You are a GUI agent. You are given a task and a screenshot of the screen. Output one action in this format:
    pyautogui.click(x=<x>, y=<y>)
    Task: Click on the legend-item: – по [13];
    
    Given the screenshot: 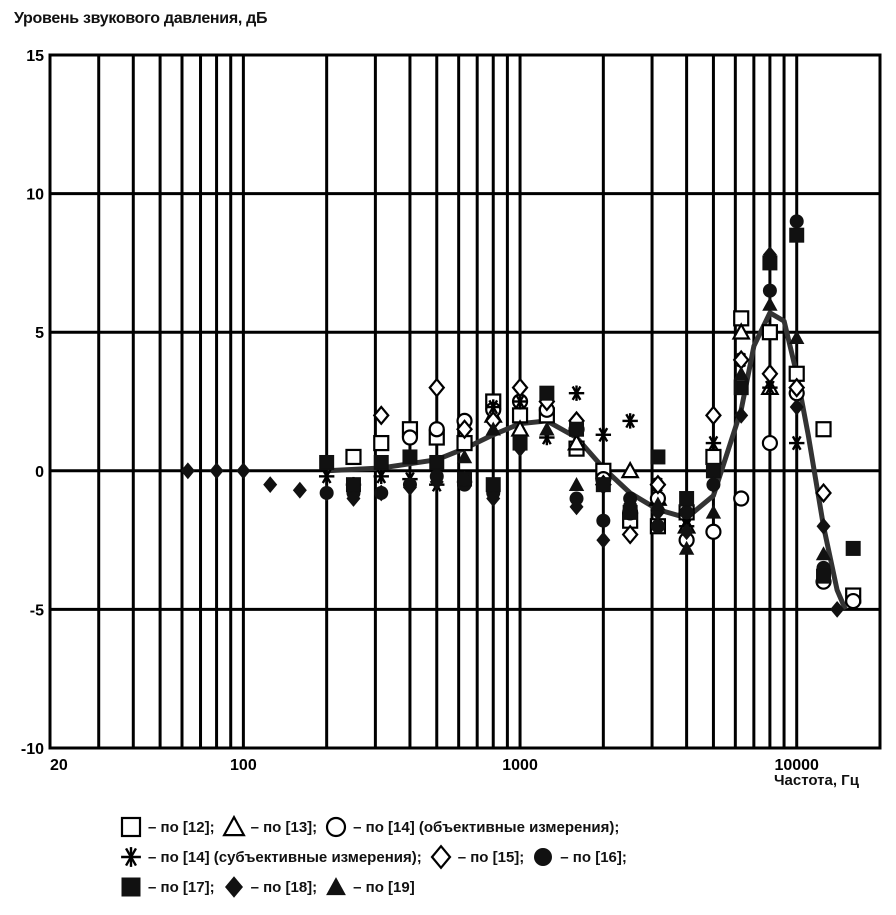 What is the action you would take?
    pyautogui.click(x=269, y=827)
    